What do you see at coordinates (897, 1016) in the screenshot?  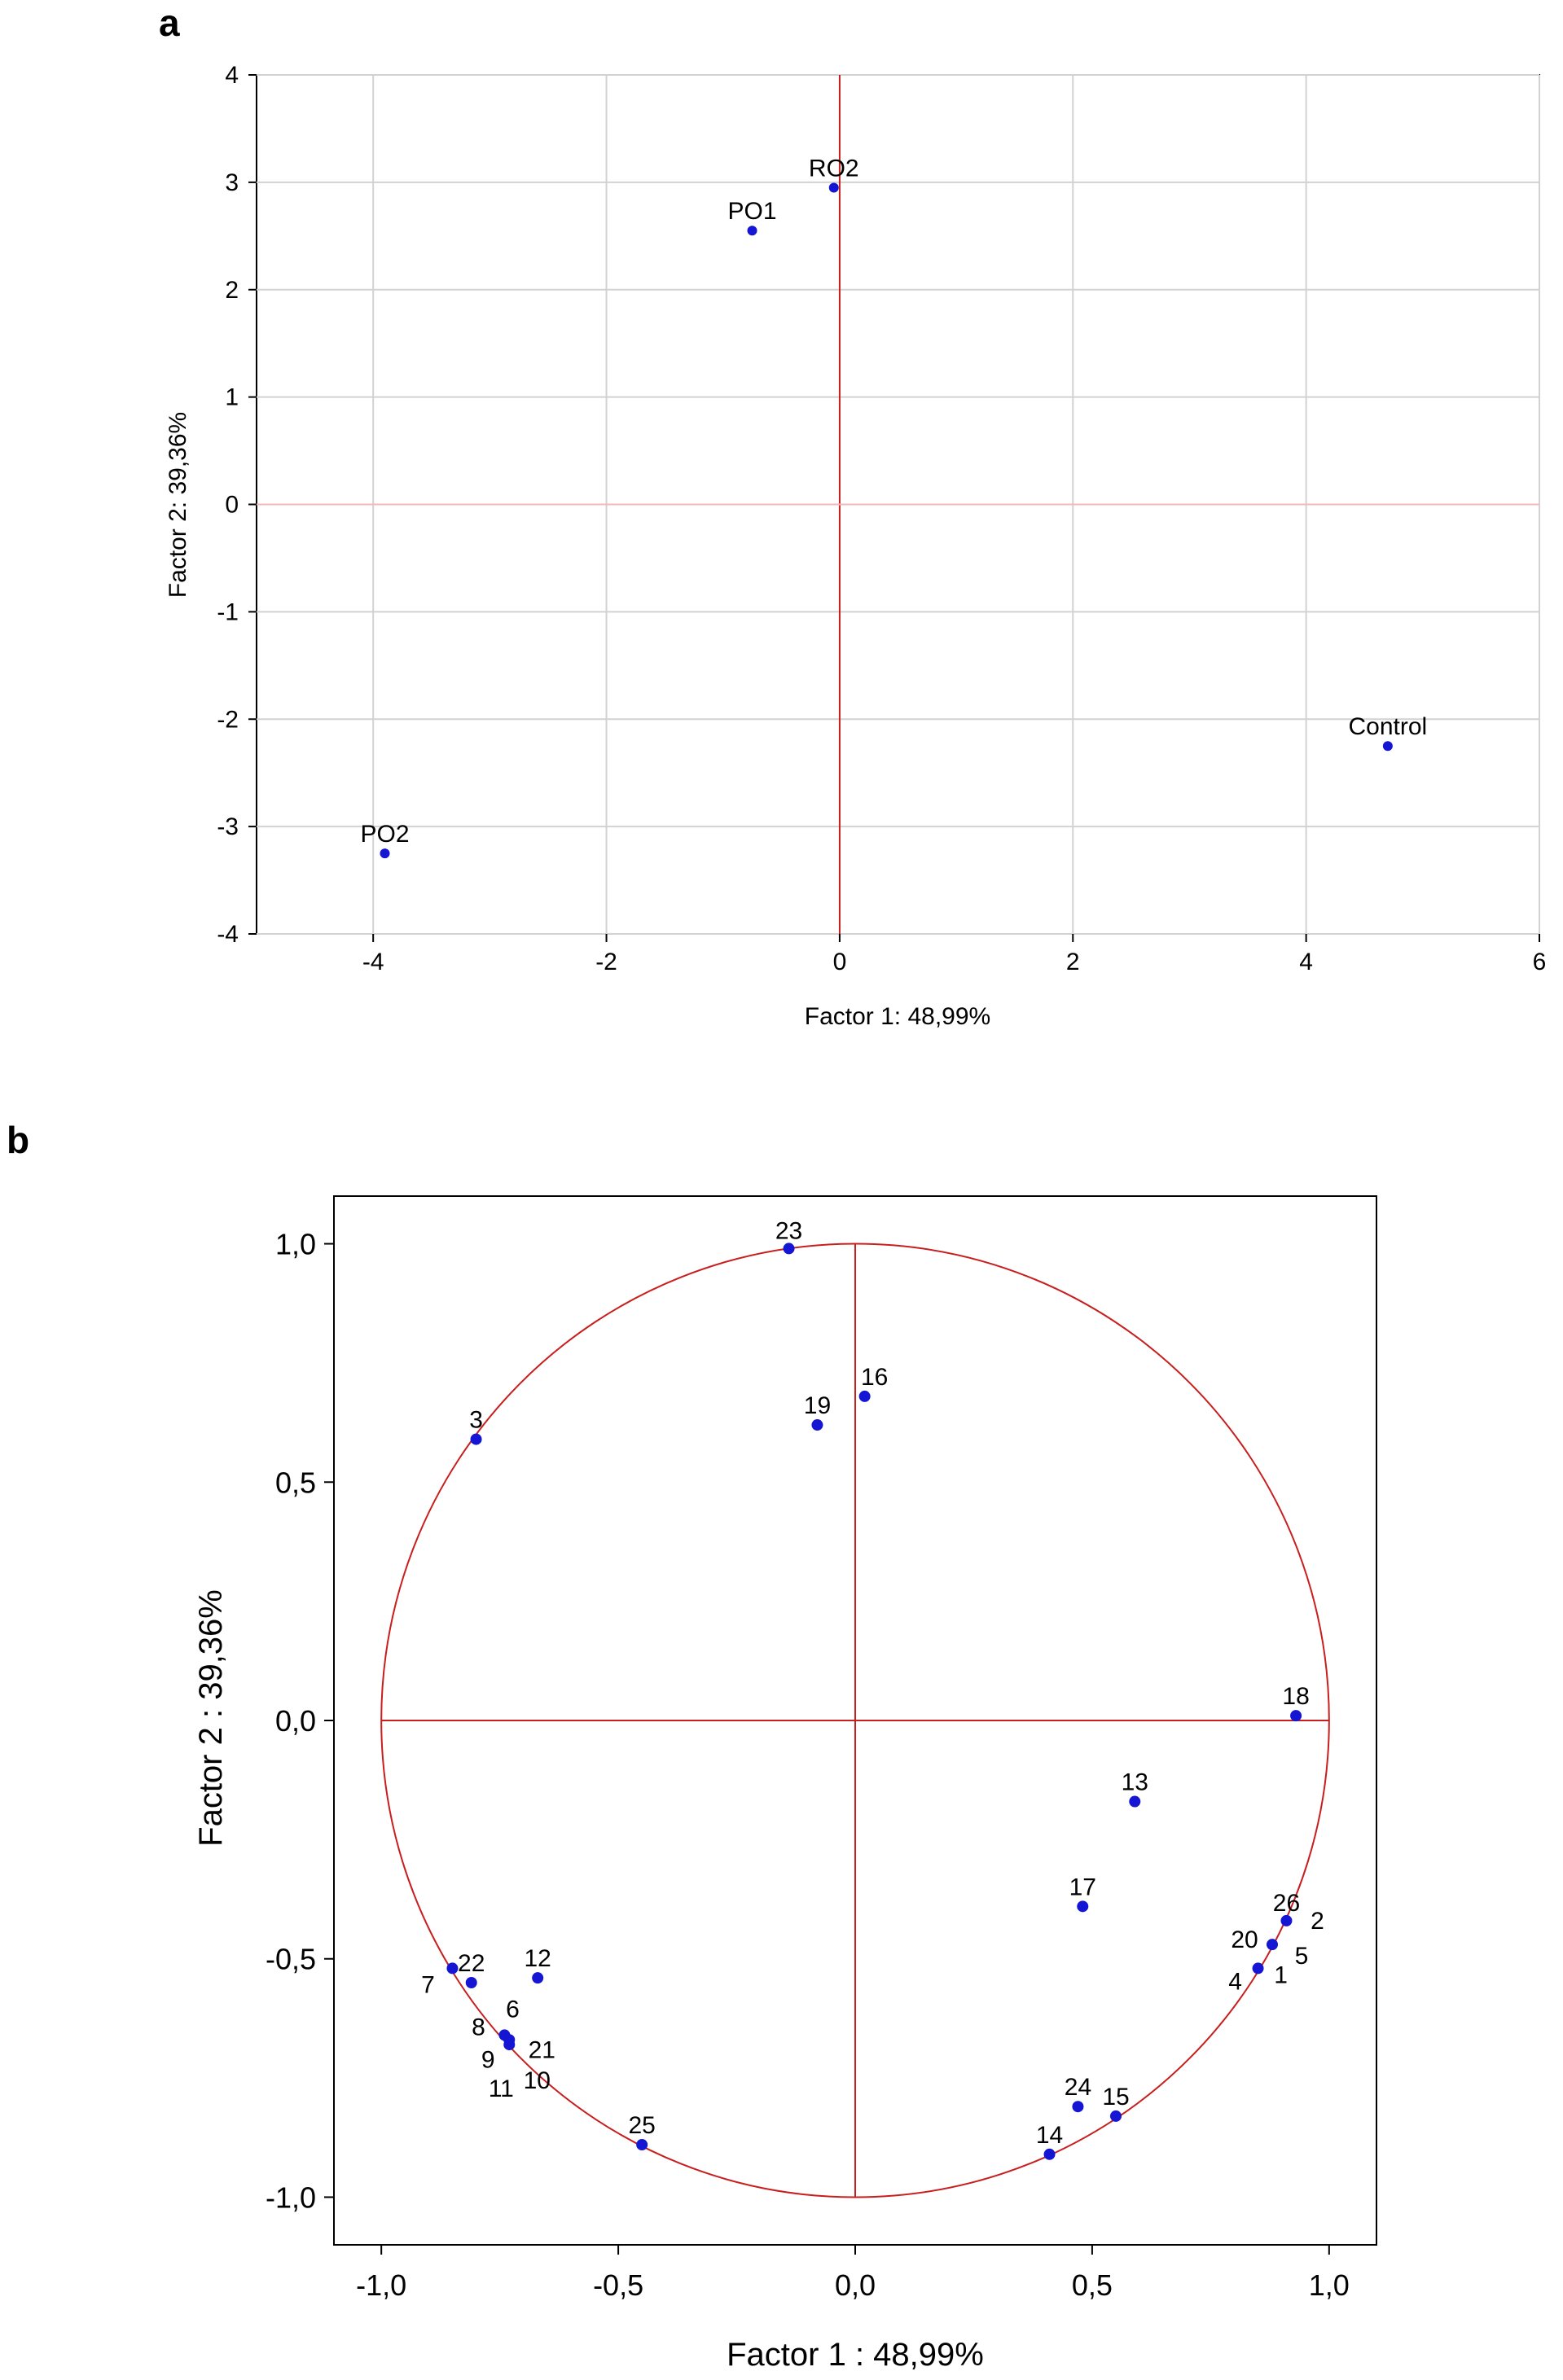 I see `plot-a-x-axis-title: Factor 1: 48,99%` at bounding box center [897, 1016].